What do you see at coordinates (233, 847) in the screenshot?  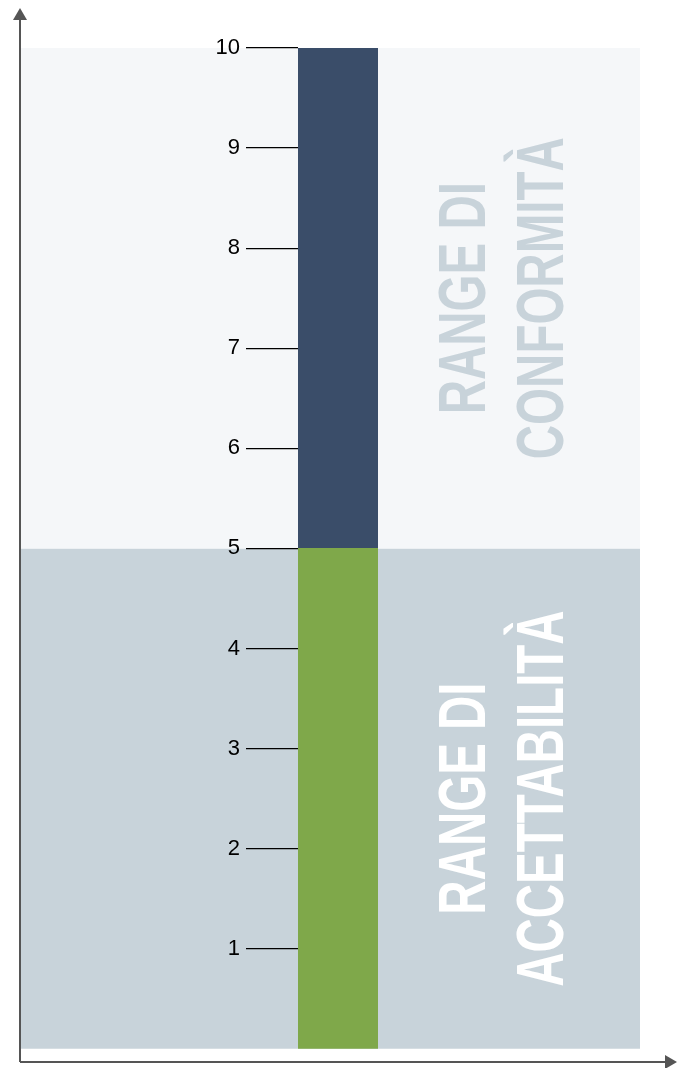 I see `y-tick-label: 2` at bounding box center [233, 847].